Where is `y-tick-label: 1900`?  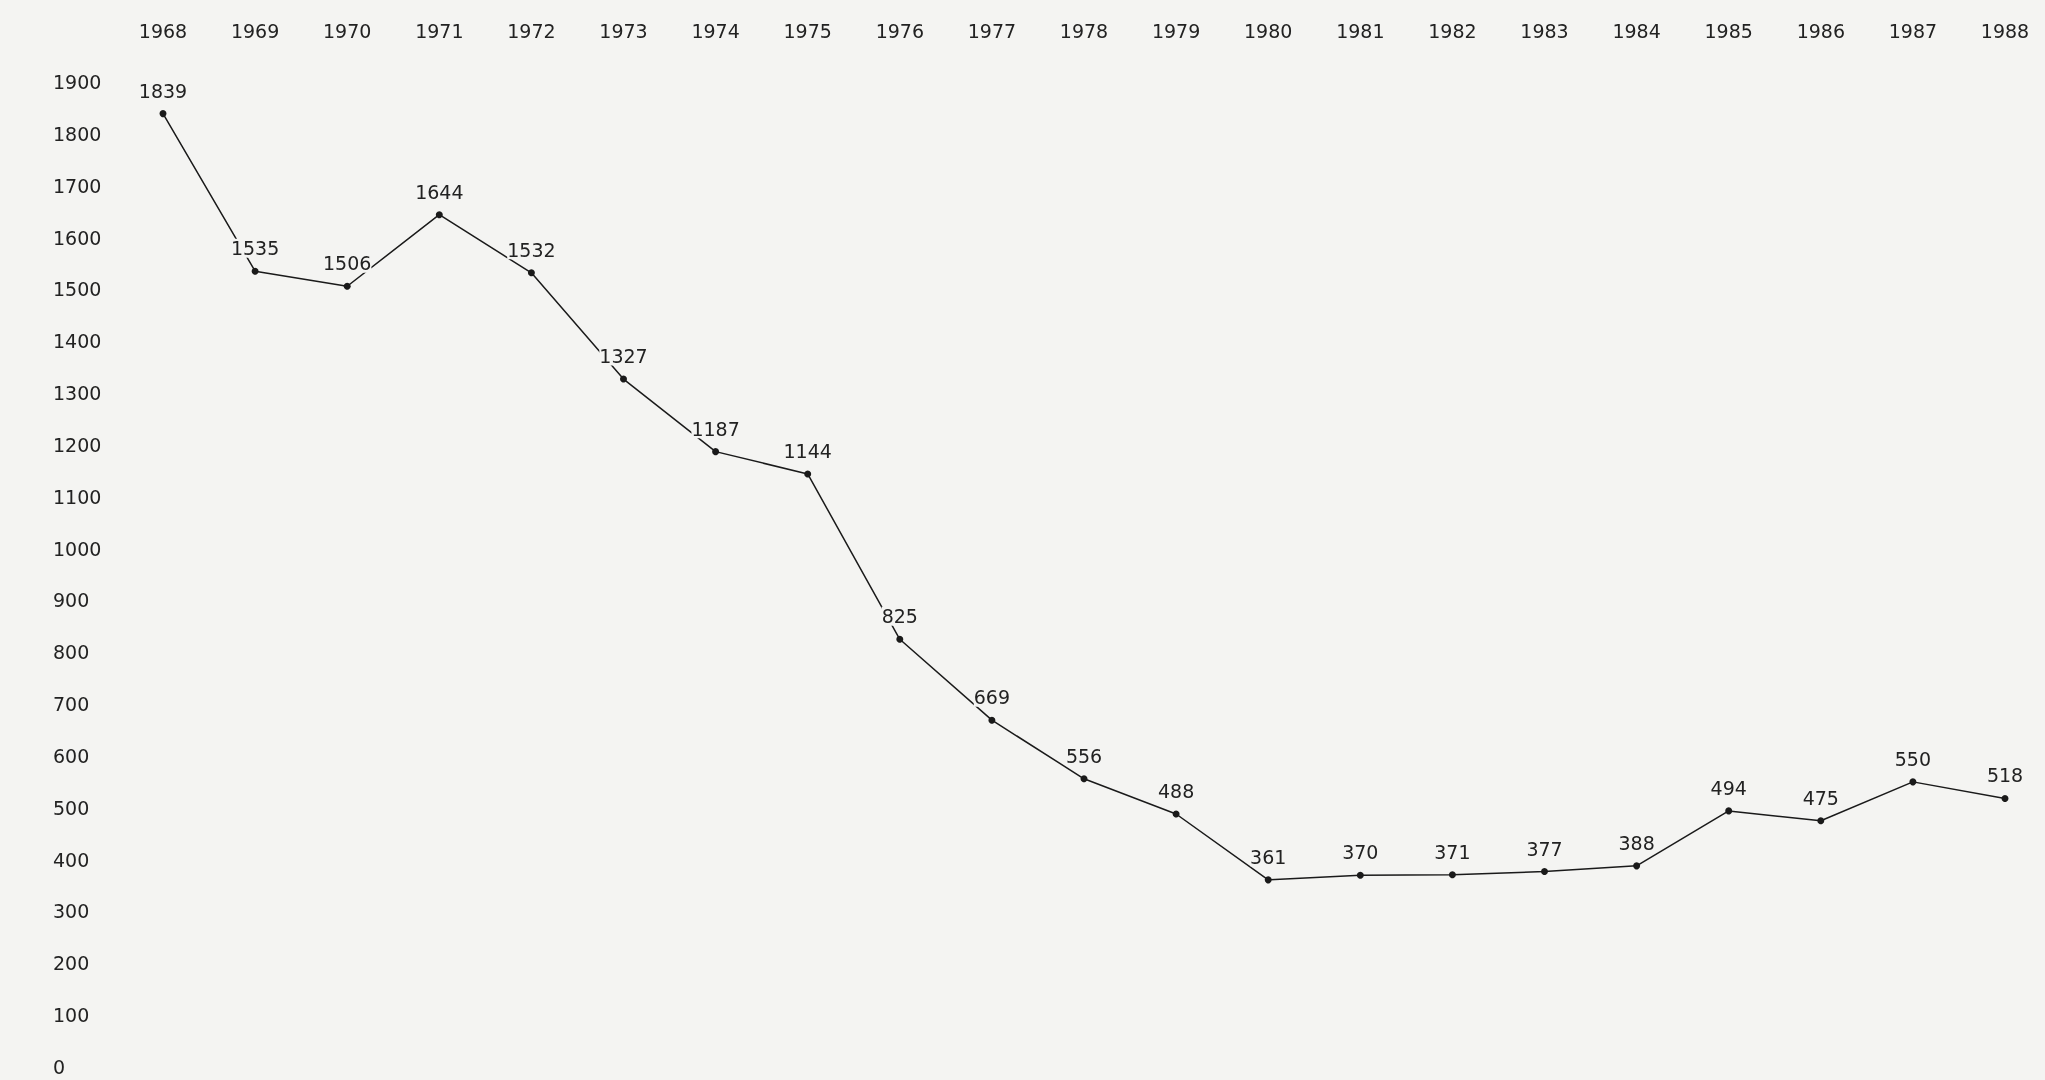 y-tick-label: 1900 is located at coordinates (77, 82).